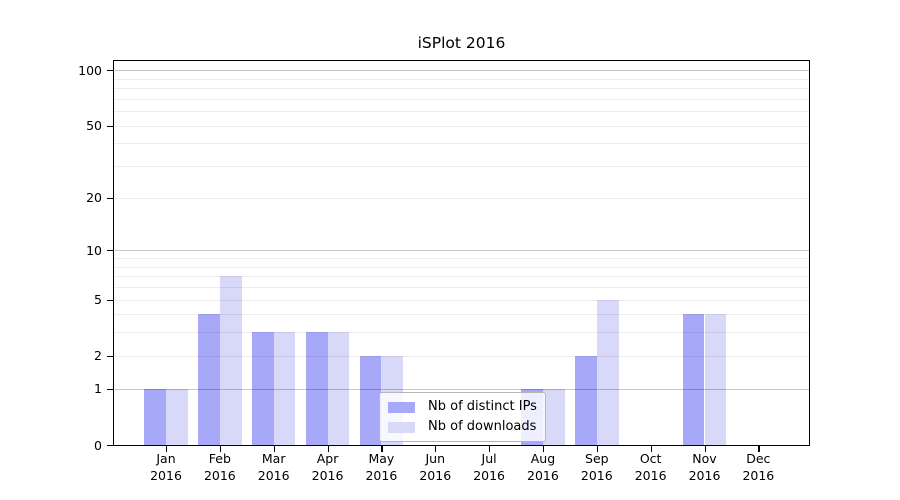 This screenshot has height=500, width=900. Describe the element at coordinates (219, 467) in the screenshot. I see `x-axis-tick-label: Feb 2016` at that location.